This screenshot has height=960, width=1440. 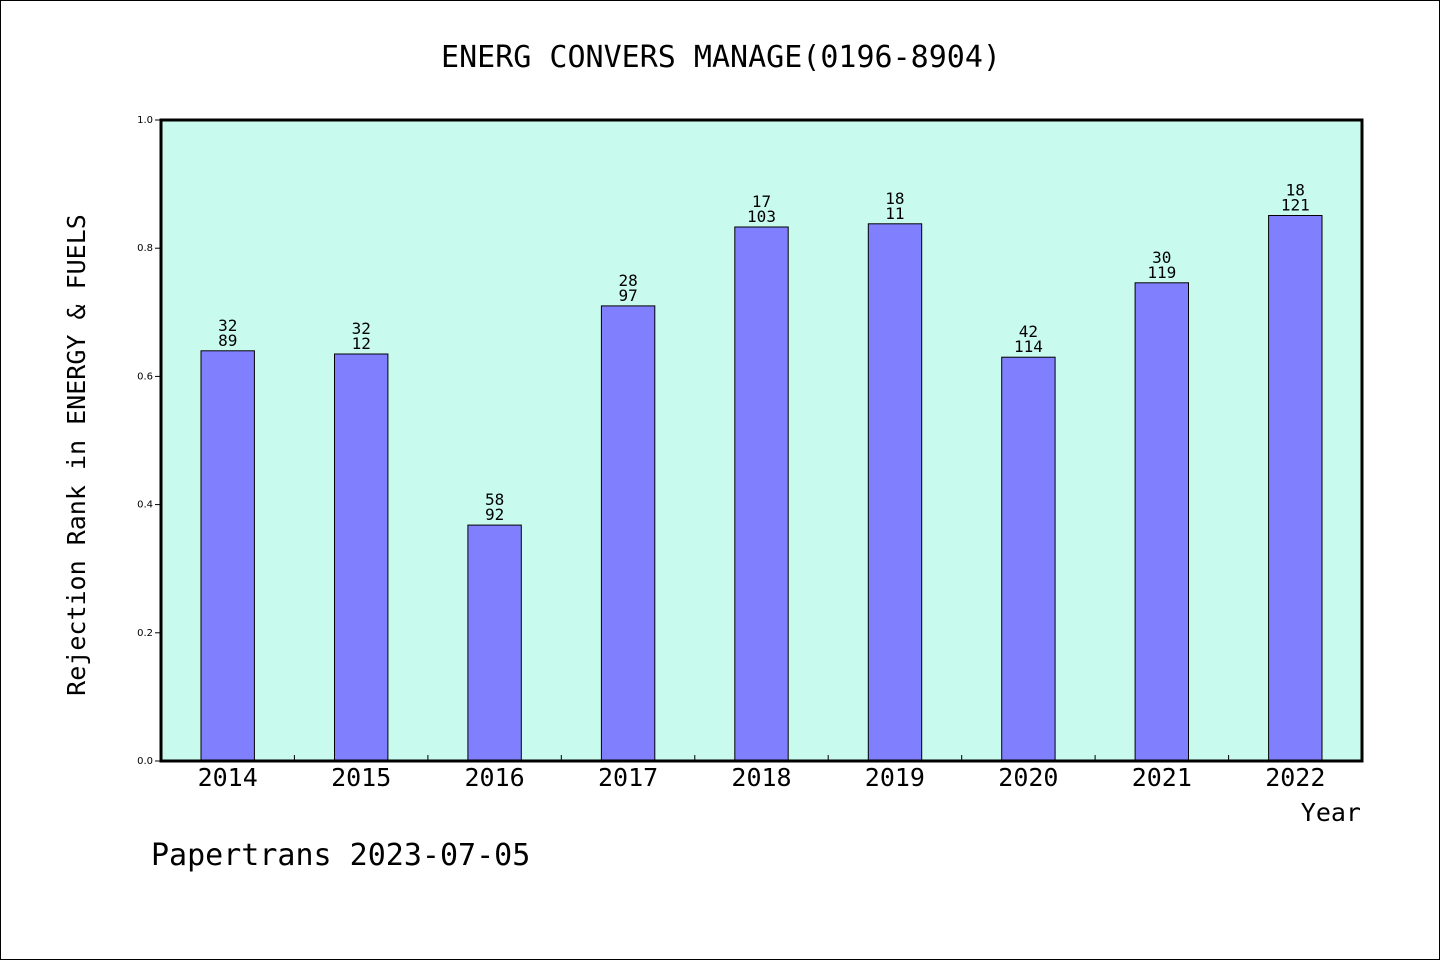 What do you see at coordinates (761, 216) in the screenshot?
I see `bar-label-bottom-2018: 103` at bounding box center [761, 216].